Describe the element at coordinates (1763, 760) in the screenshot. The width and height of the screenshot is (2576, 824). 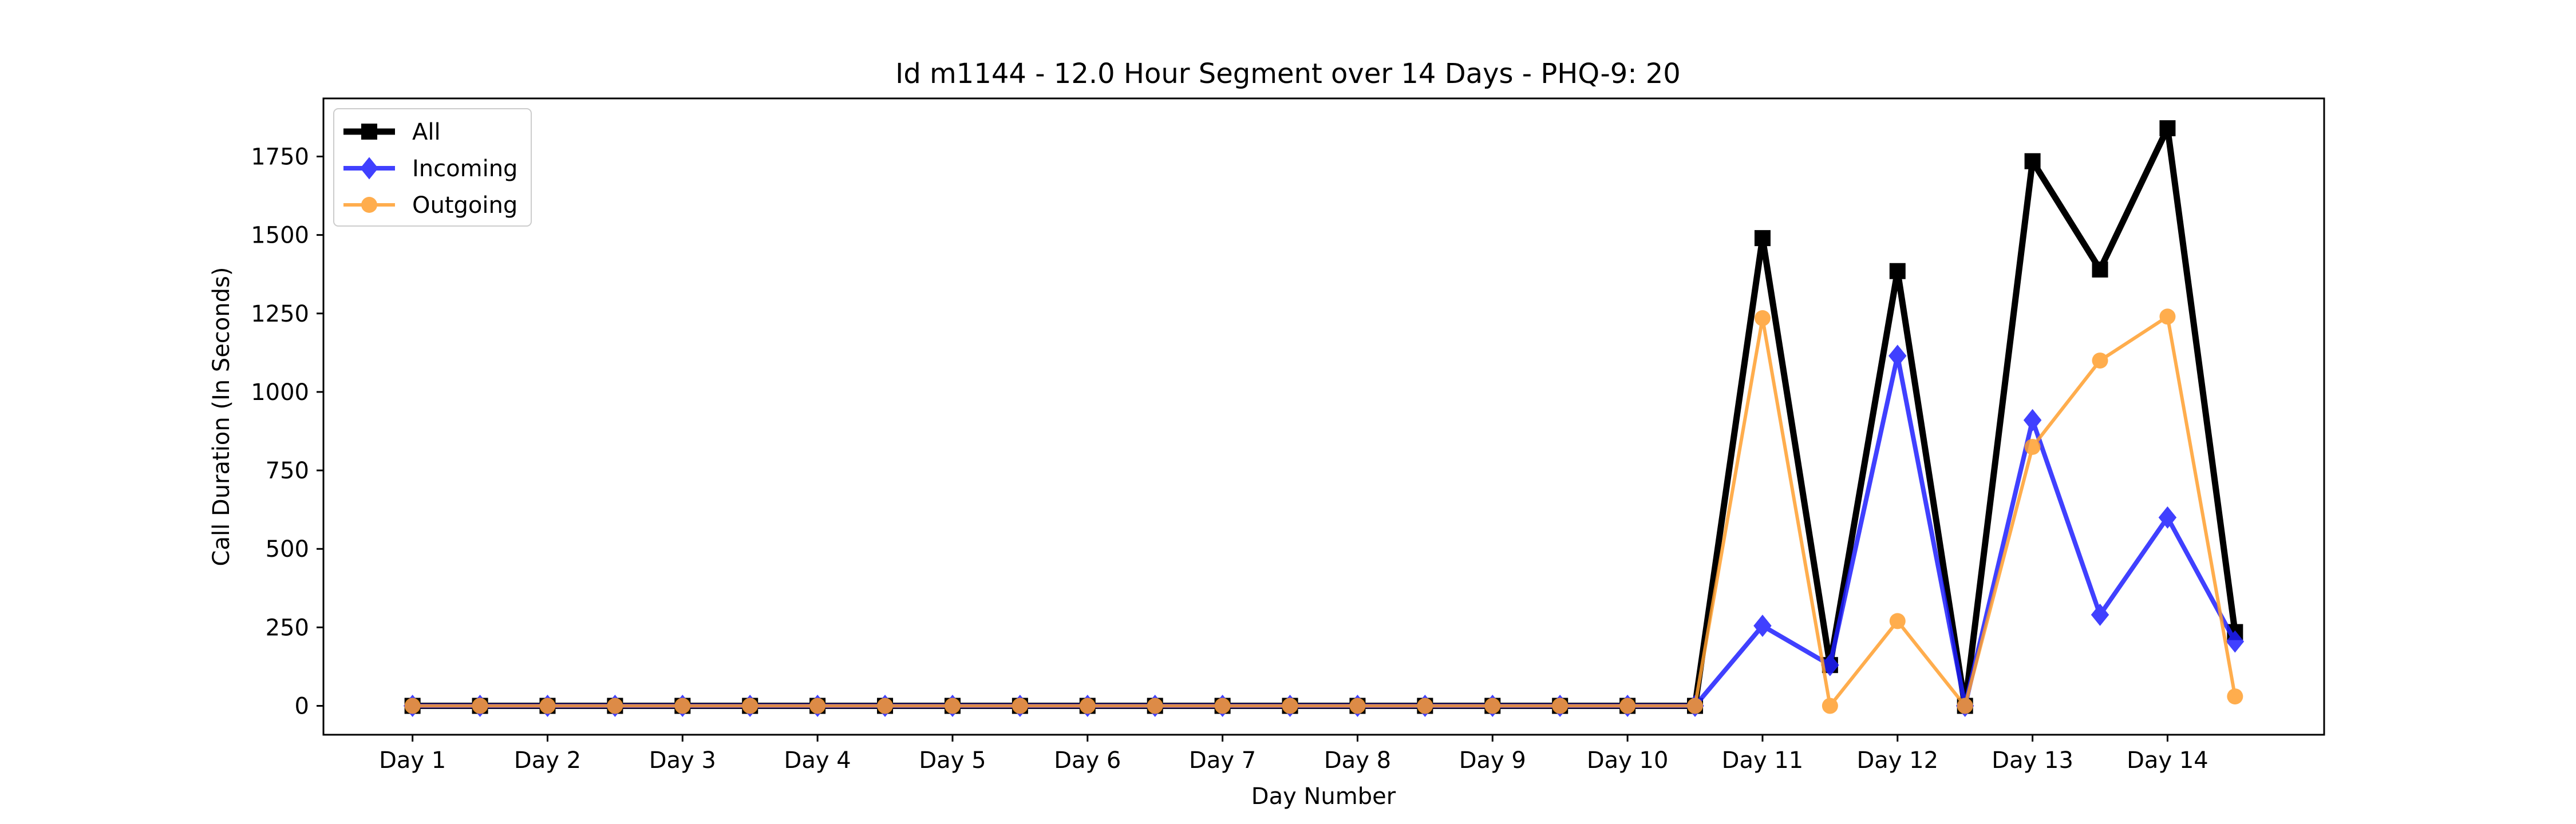
I see `x-tick-label: Day 11` at that location.